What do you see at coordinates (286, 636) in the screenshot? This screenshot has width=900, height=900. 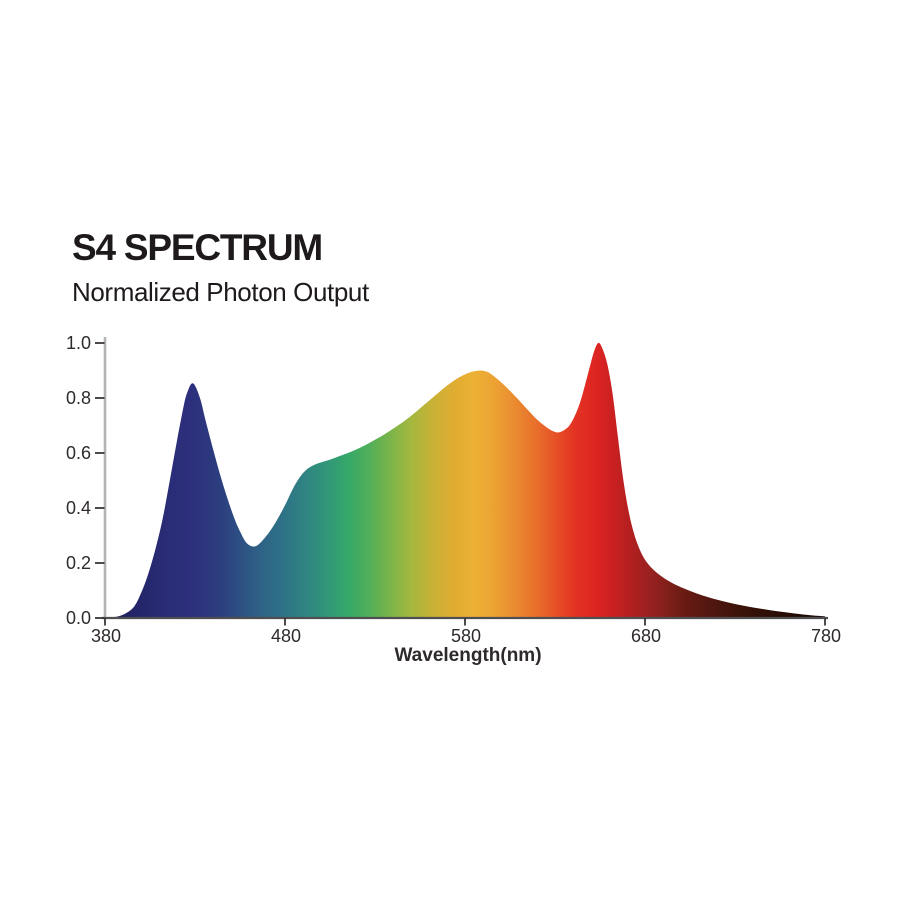 I see `x-tick-label: 480` at bounding box center [286, 636].